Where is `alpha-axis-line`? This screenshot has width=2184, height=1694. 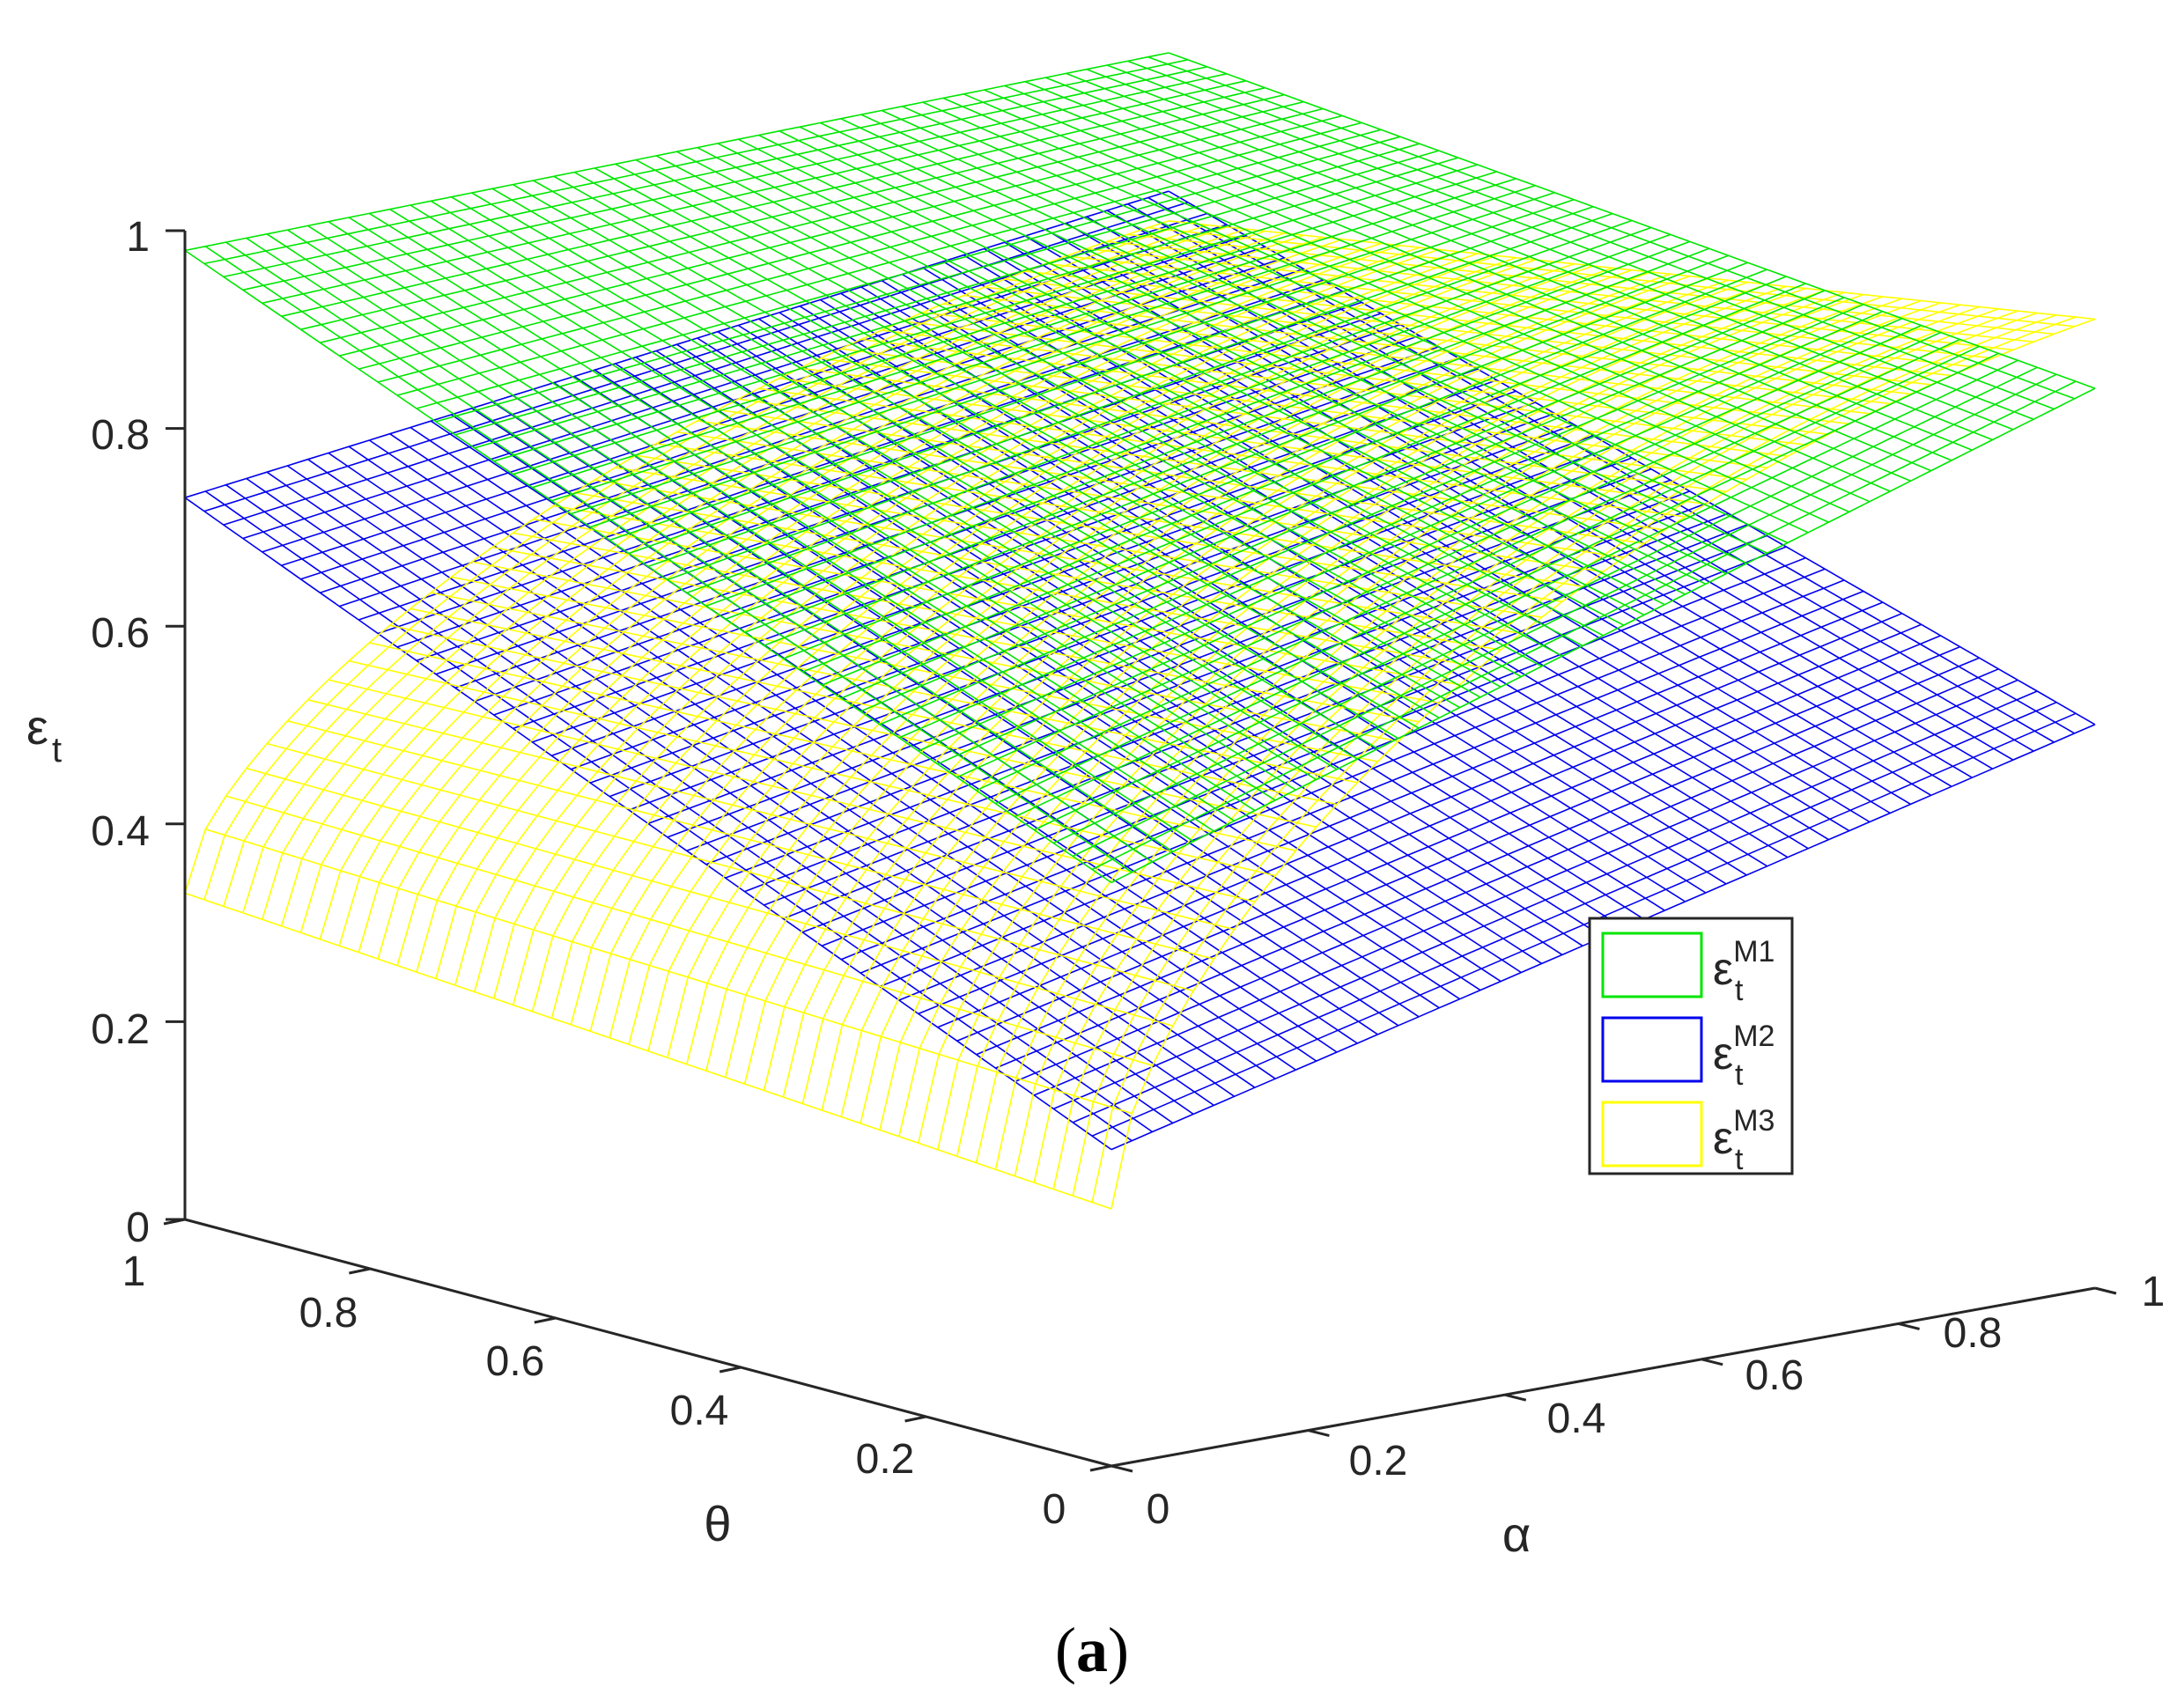
alpha-axis-line is located at coordinates (1603, 1377).